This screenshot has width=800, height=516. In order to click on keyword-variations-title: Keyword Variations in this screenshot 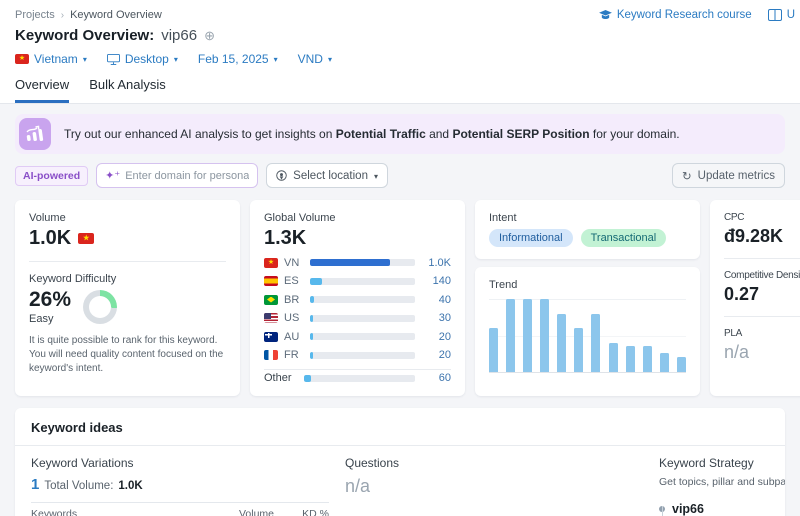, I will do `click(82, 463)`.